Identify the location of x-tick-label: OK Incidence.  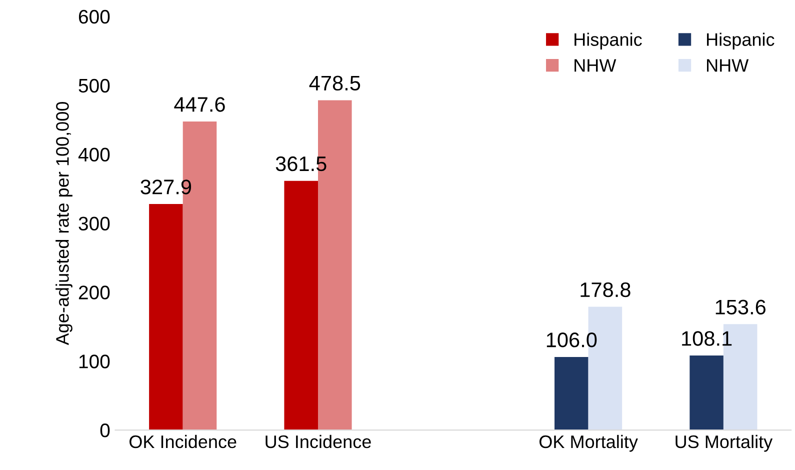
(183, 441).